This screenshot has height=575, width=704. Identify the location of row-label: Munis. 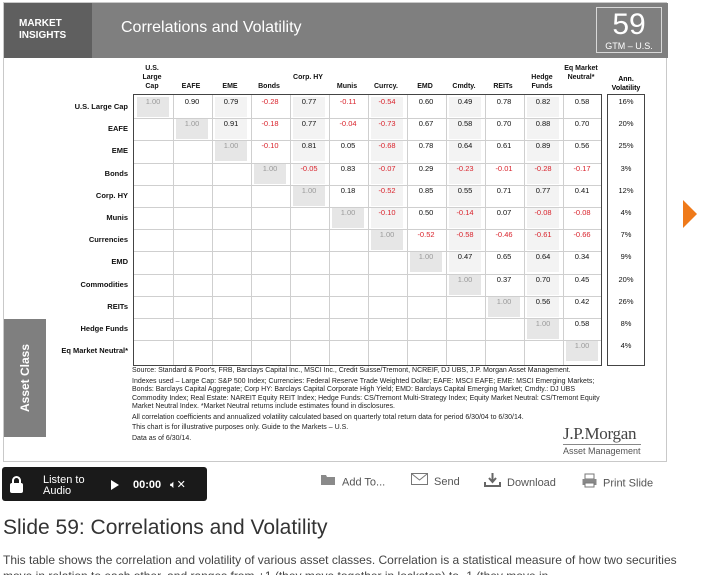
(117, 217).